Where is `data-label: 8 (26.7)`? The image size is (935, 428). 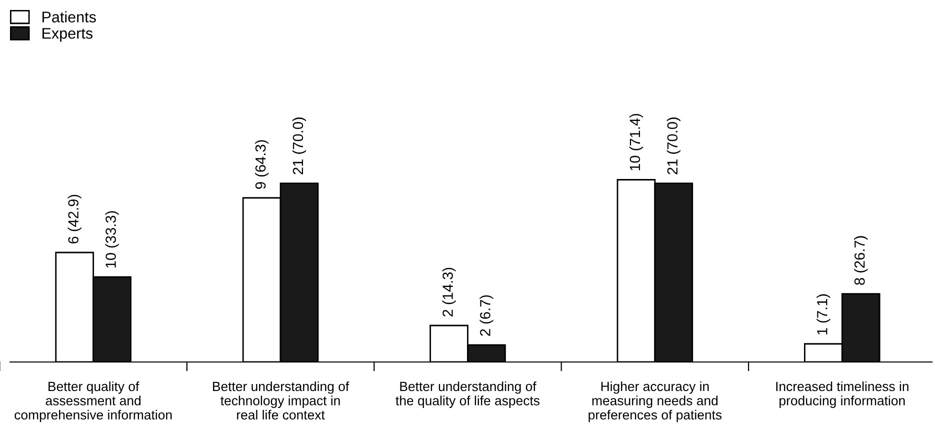 data-label: 8 (26.7) is located at coordinates (861, 260).